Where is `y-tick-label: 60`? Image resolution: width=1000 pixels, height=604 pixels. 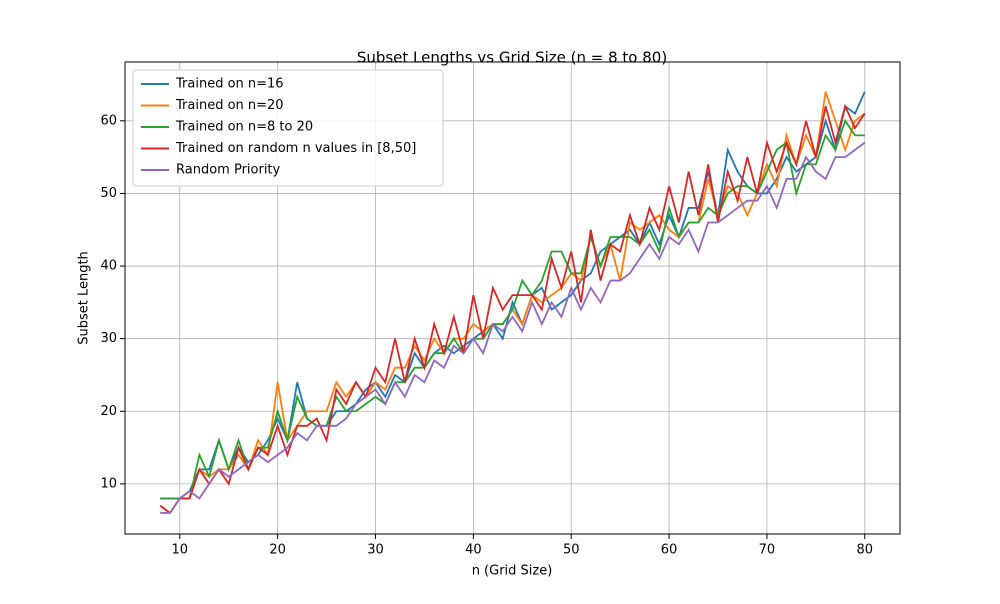
y-tick-label: 60 is located at coordinates (108, 120).